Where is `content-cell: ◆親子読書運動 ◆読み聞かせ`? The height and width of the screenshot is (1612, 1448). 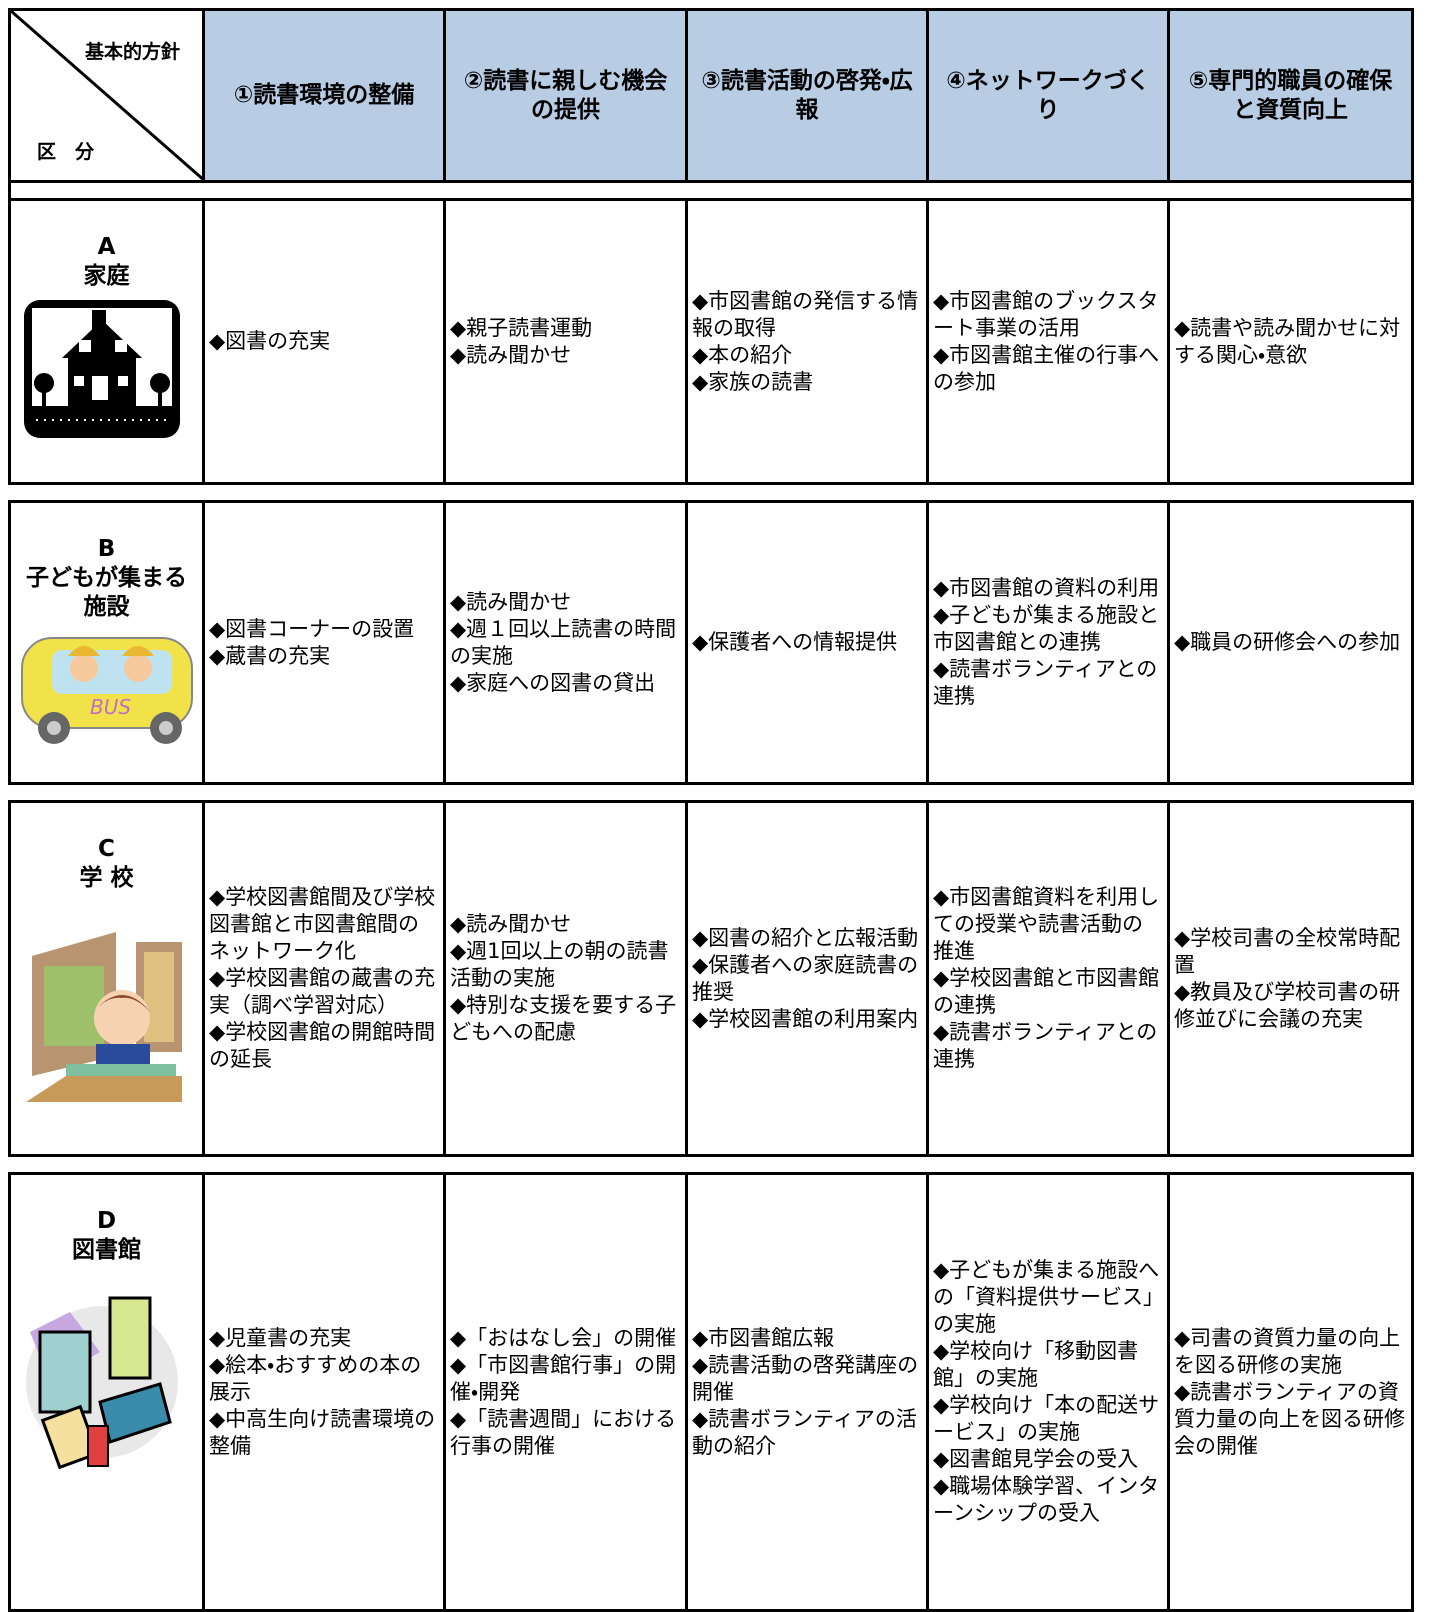 content-cell: ◆親子読書運動 ◆読み聞かせ is located at coordinates (565, 341).